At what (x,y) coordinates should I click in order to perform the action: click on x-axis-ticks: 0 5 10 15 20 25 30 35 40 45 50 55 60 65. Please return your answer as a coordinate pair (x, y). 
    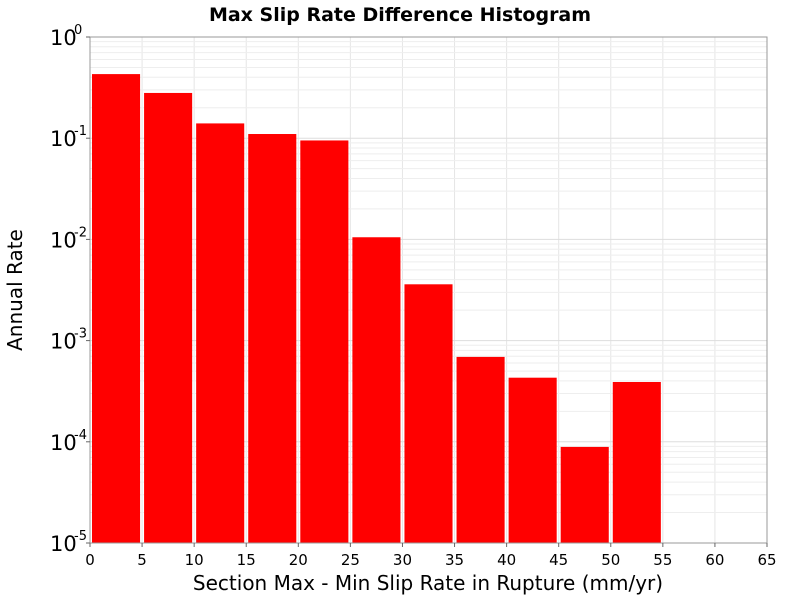
    Looking at the image, I should click on (431, 556).